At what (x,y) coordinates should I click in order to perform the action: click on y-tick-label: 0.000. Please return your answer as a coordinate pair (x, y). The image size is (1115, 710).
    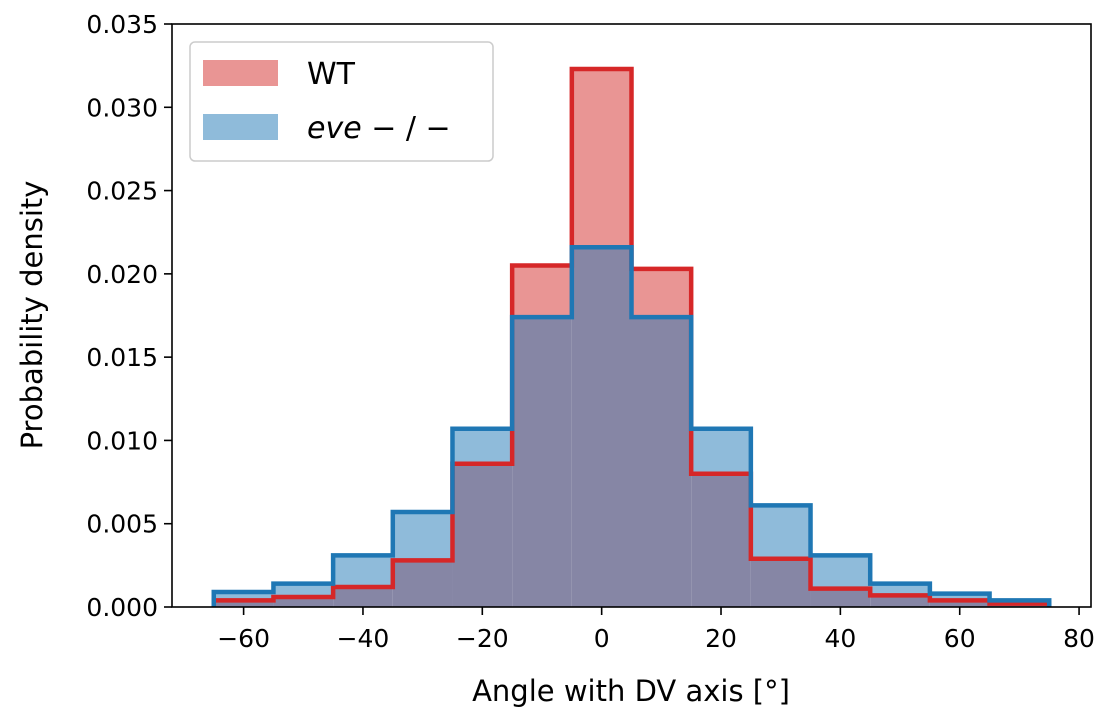
    Looking at the image, I should click on (122, 607).